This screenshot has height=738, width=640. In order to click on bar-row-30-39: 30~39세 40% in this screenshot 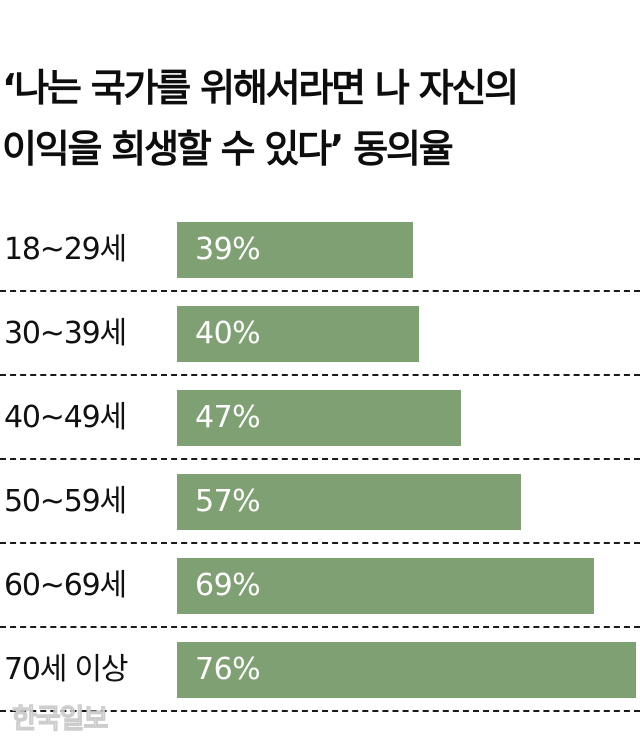, I will do `click(320, 334)`.